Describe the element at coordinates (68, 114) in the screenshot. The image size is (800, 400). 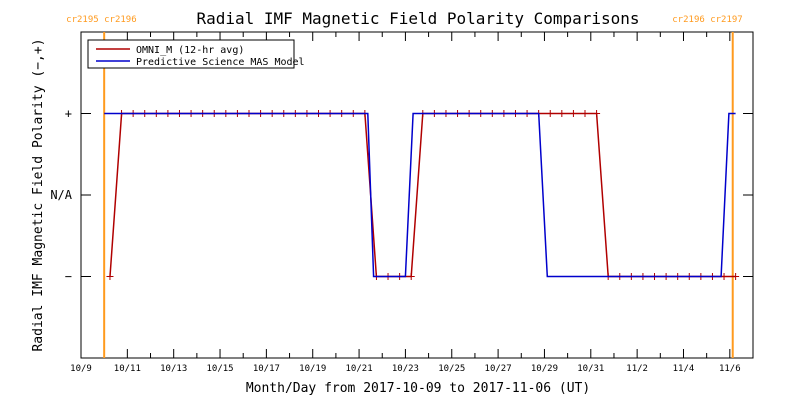
I see `y-tick-label: +` at that location.